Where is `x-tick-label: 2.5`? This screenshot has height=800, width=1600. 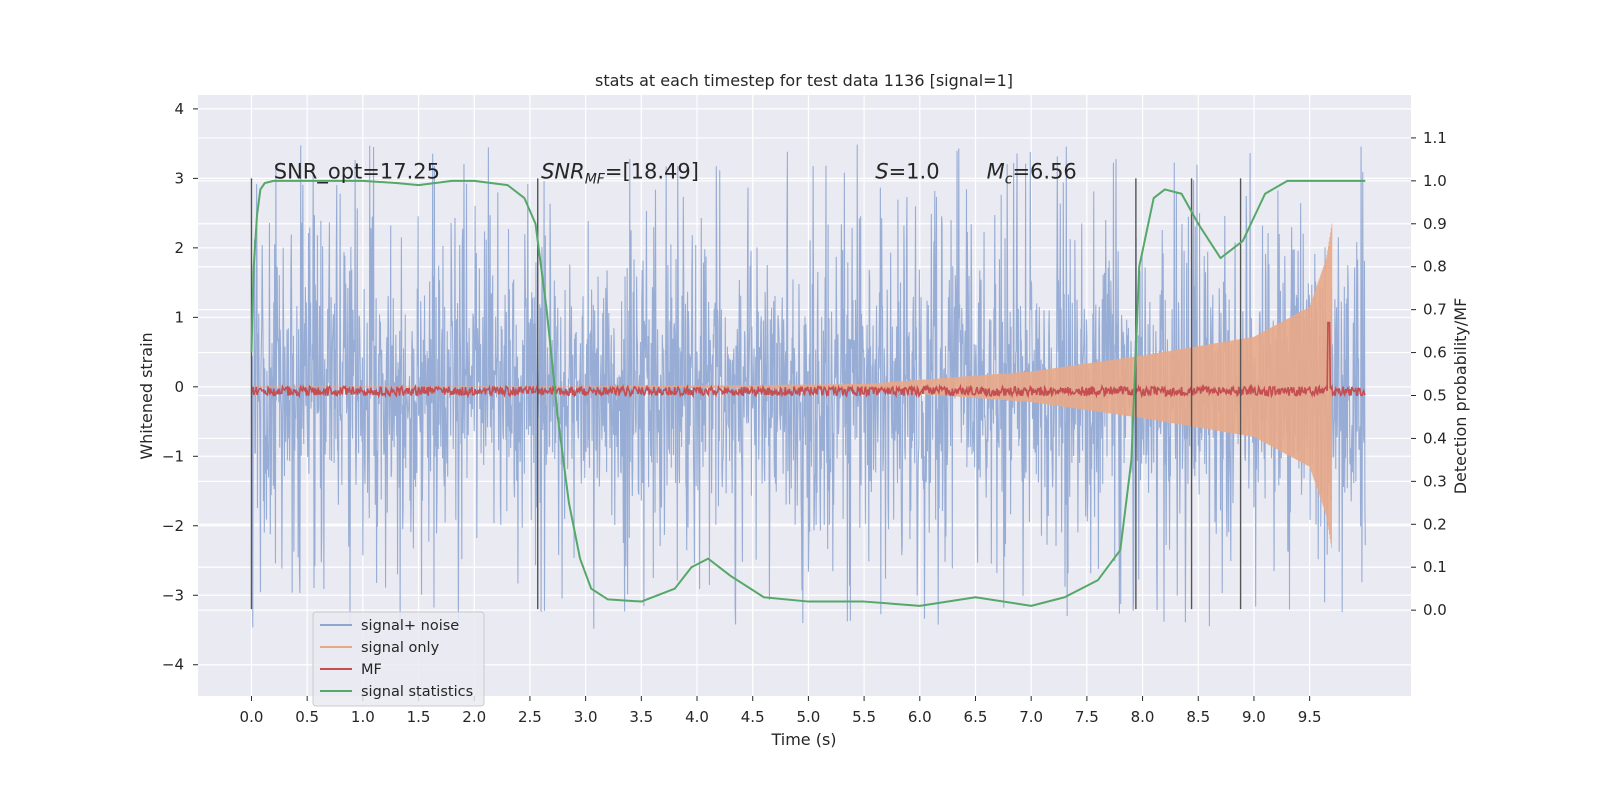 x-tick-label: 2.5 is located at coordinates (530, 717).